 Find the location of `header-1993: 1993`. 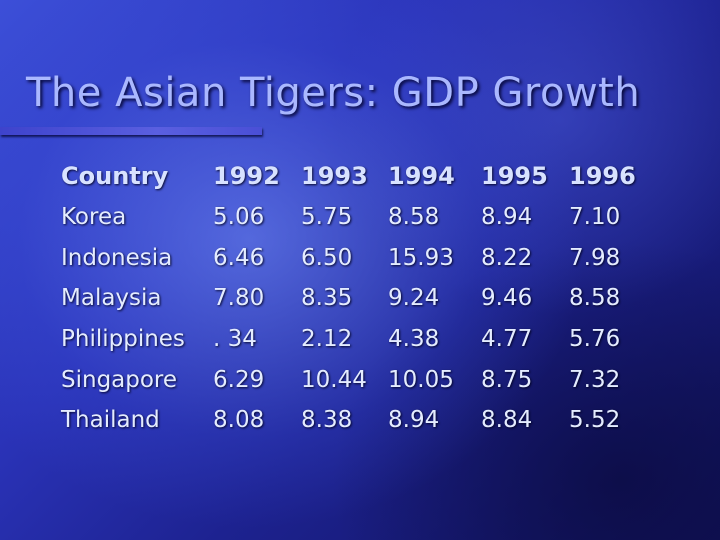

header-1993: 1993 is located at coordinates (334, 176).